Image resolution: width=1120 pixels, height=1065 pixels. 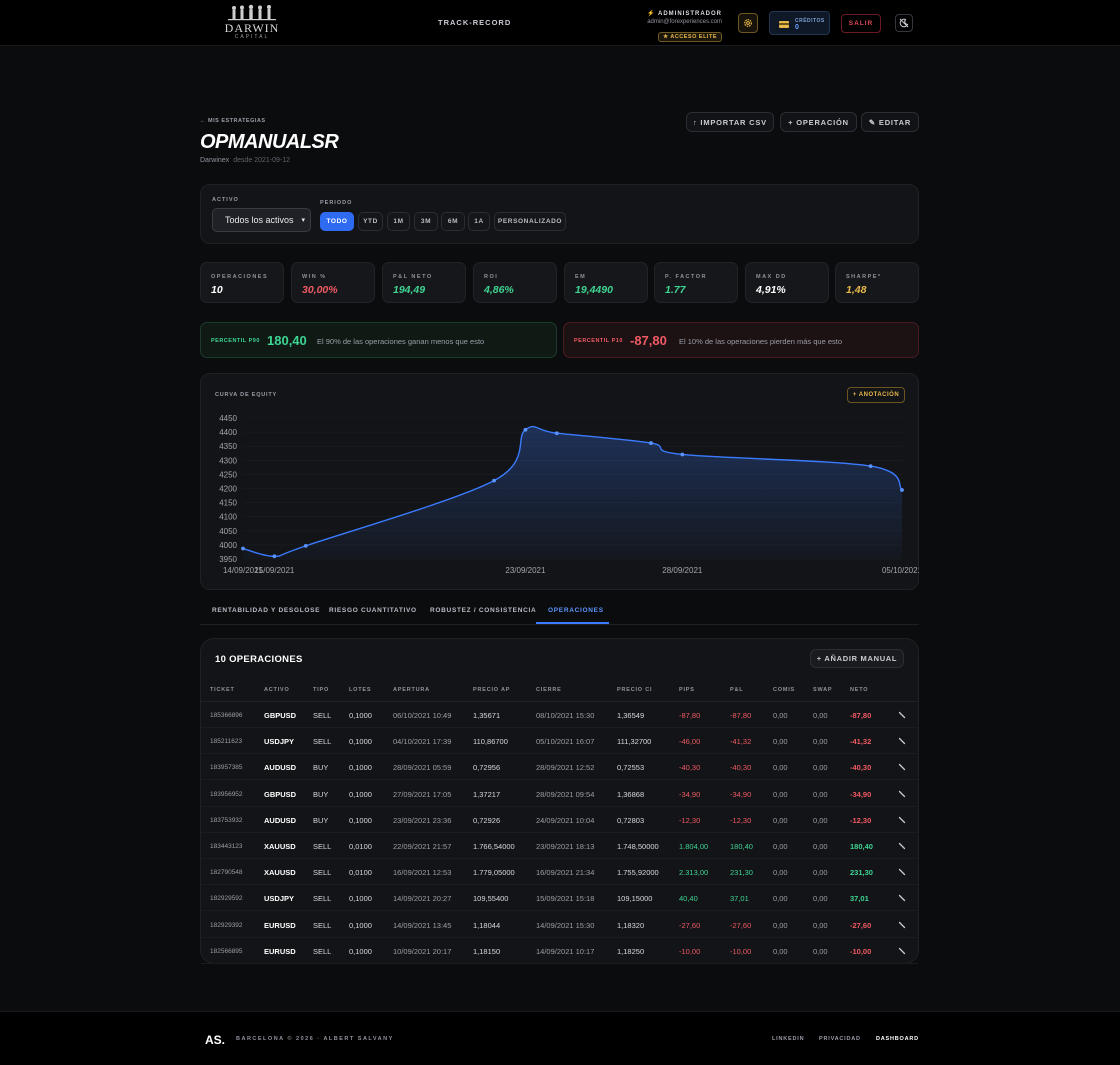 I want to click on edit-button: ✎ EDITAR, so click(x=890, y=122).